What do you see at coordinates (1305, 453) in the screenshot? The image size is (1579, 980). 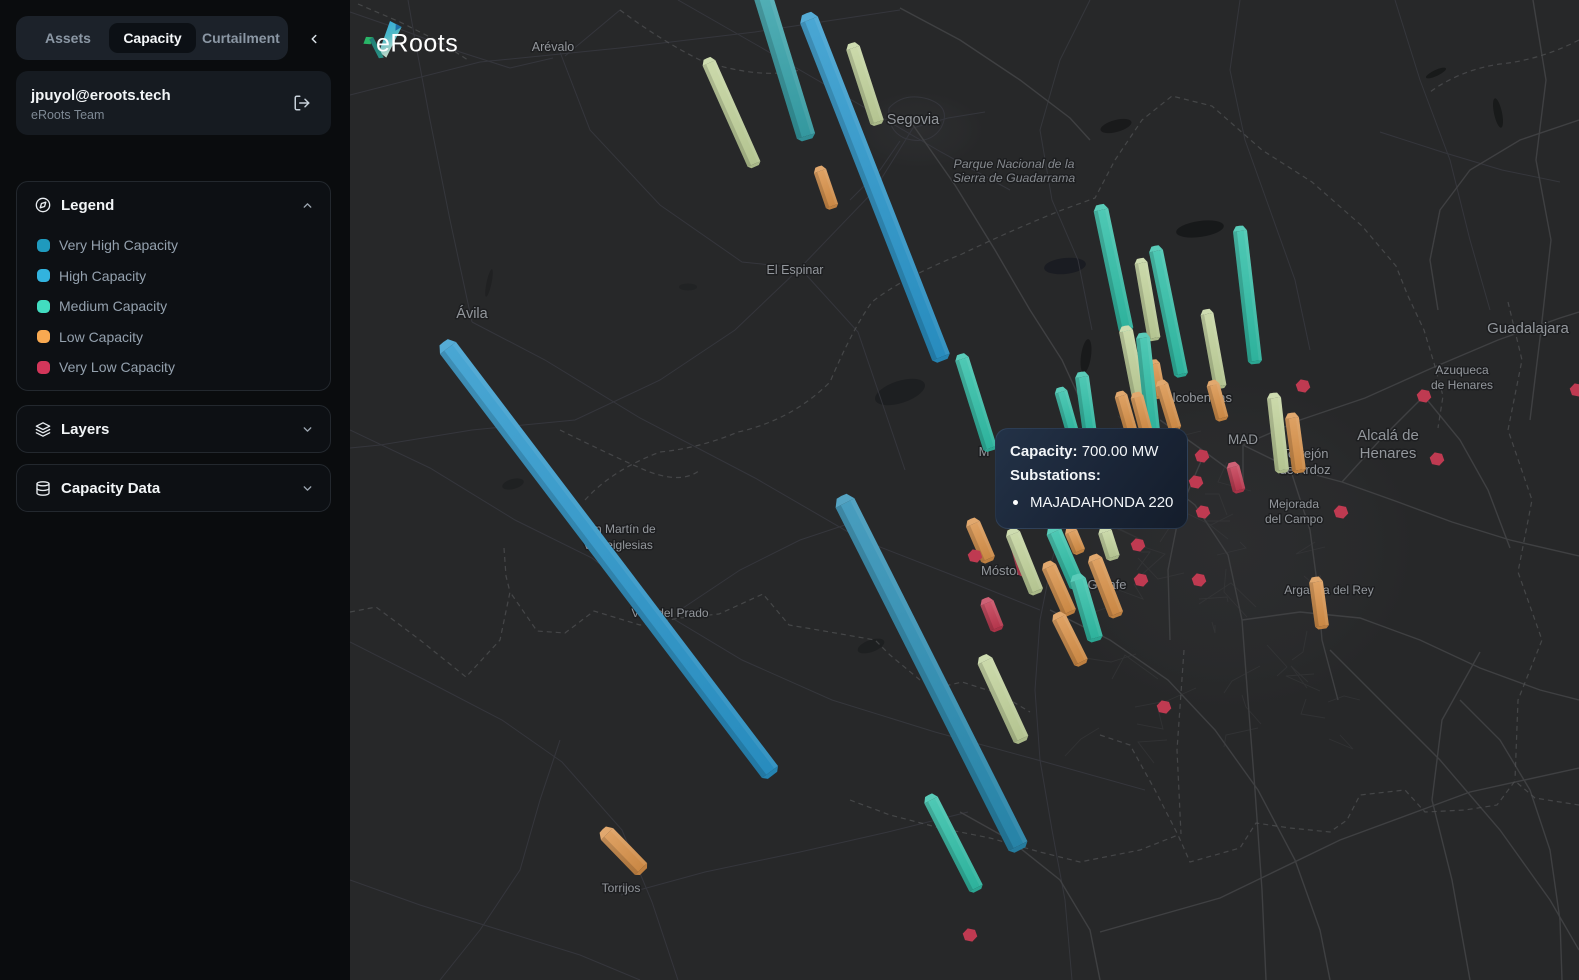 I see `svg-text: Torrejón` at bounding box center [1305, 453].